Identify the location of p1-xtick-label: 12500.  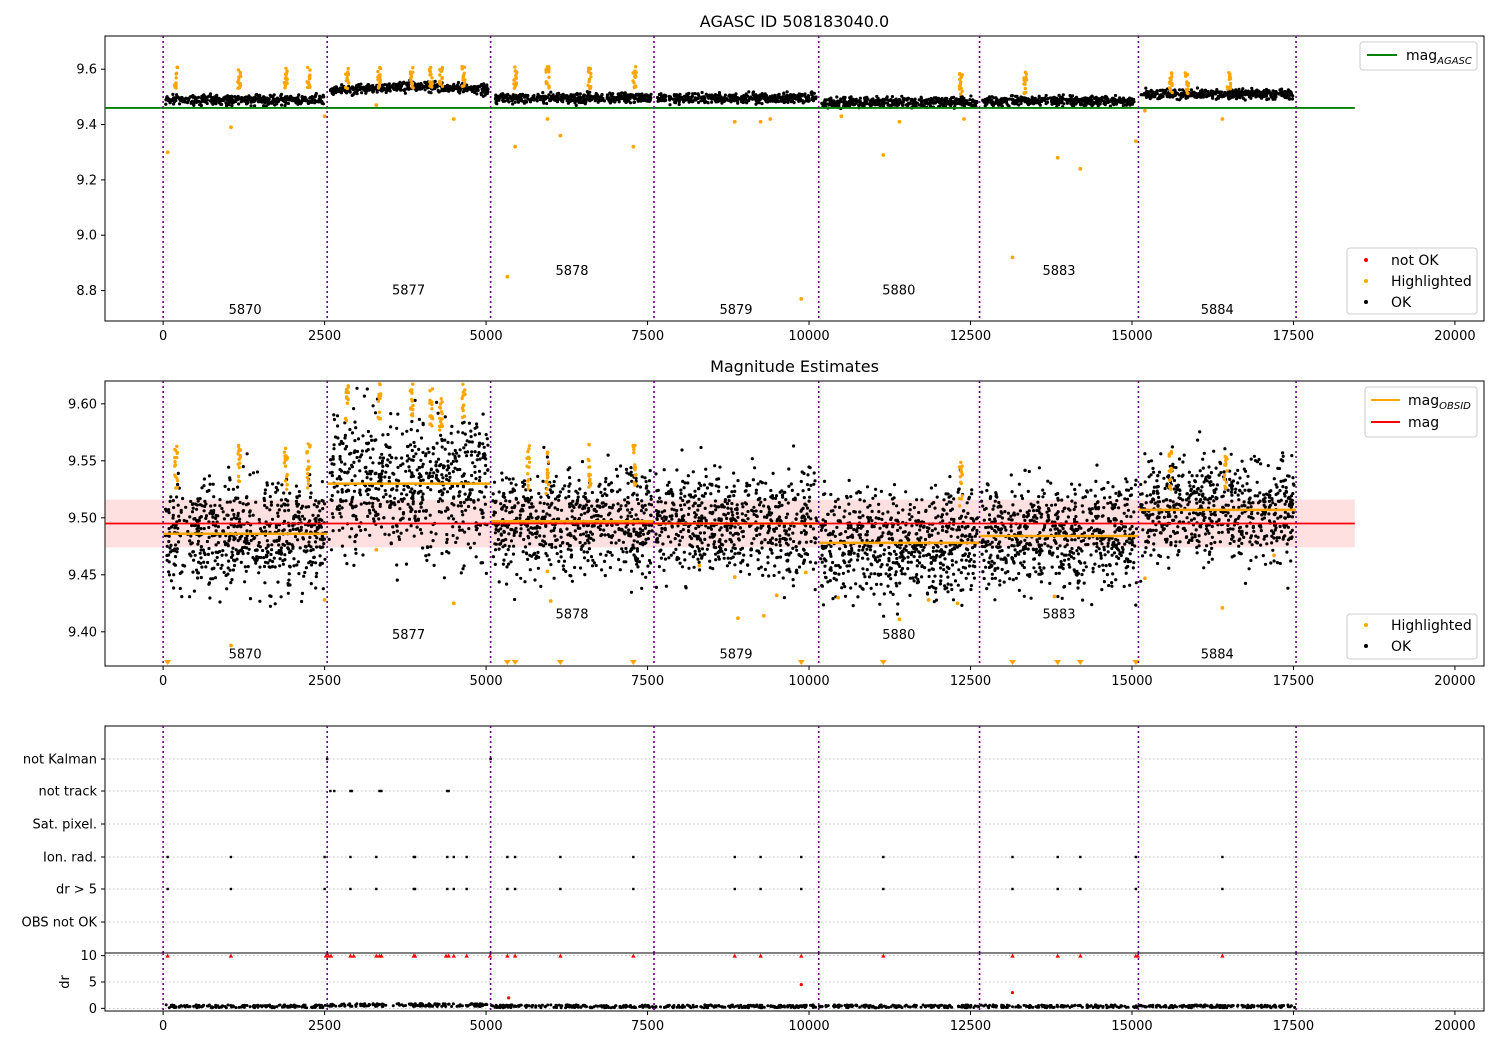
(970, 336).